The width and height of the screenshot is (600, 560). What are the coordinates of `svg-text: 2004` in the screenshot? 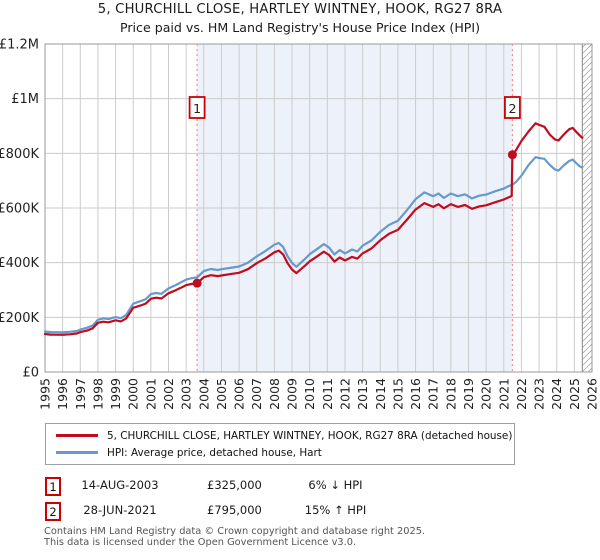 It's located at (203, 394).